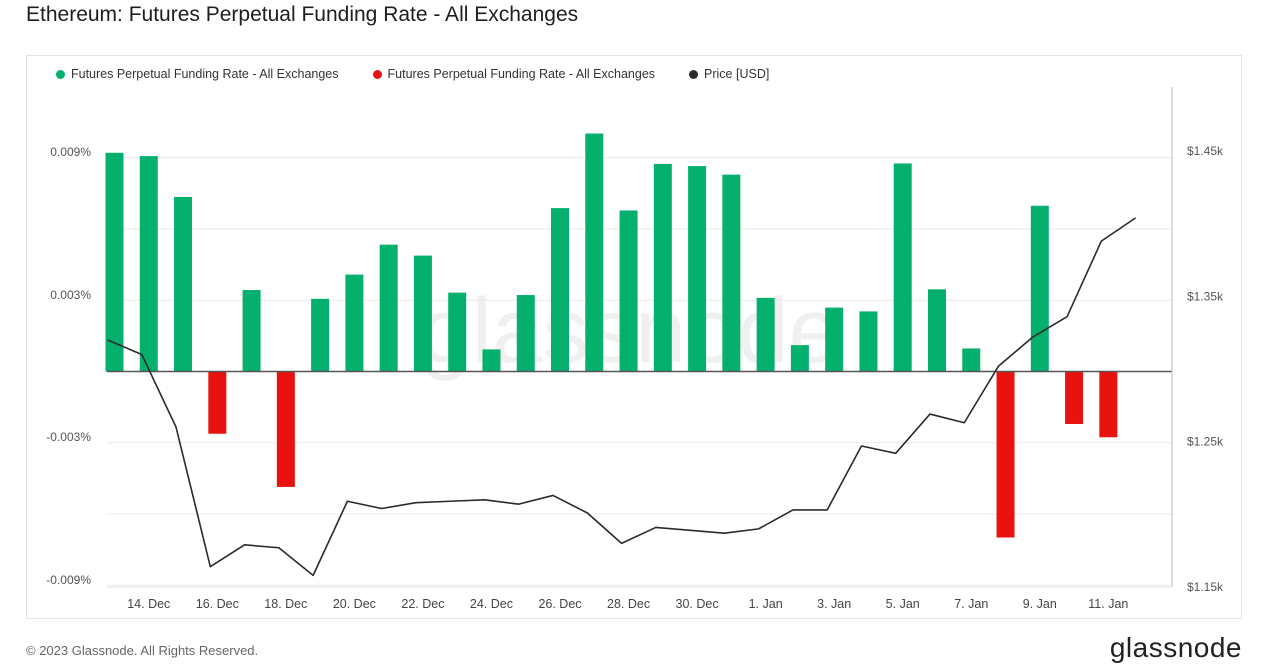 Image resolution: width=1269 pixels, height=664 pixels. Describe the element at coordinates (285, 604) in the screenshot. I see `x-tick-label: 18. Dec` at that location.